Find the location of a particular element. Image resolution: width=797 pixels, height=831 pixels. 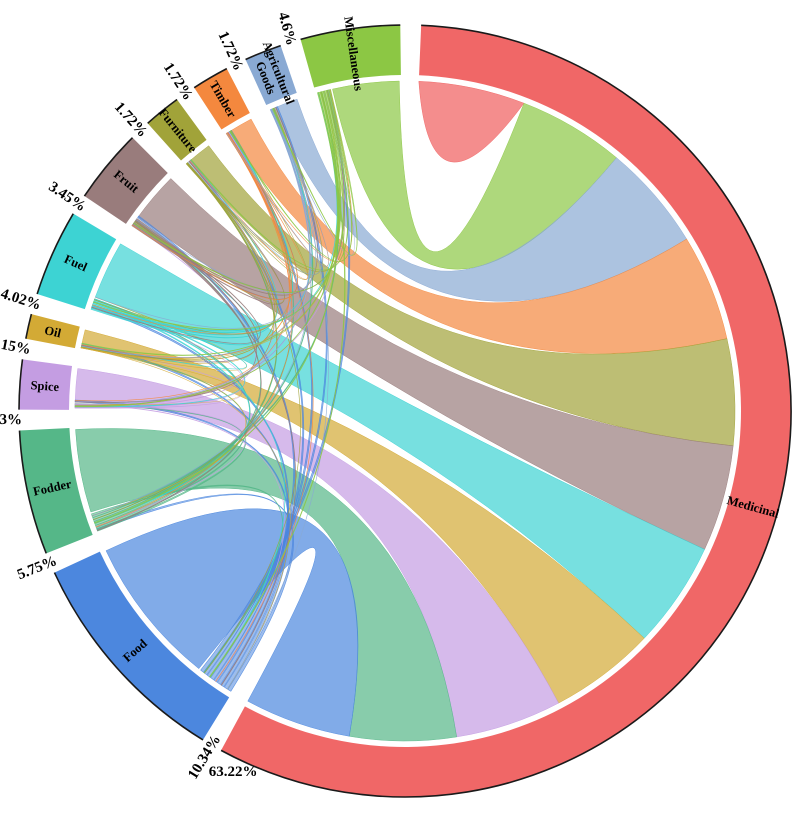

arc-fodder is located at coordinates (56, 491).